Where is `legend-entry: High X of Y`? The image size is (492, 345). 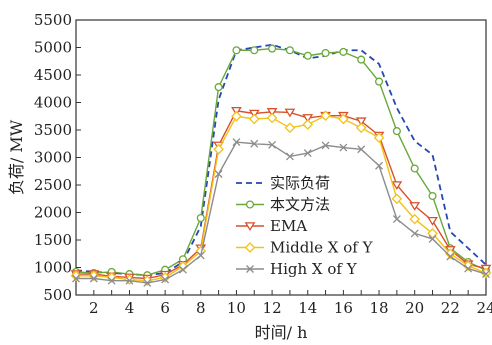
legend-entry: High X of Y is located at coordinates (297, 269).